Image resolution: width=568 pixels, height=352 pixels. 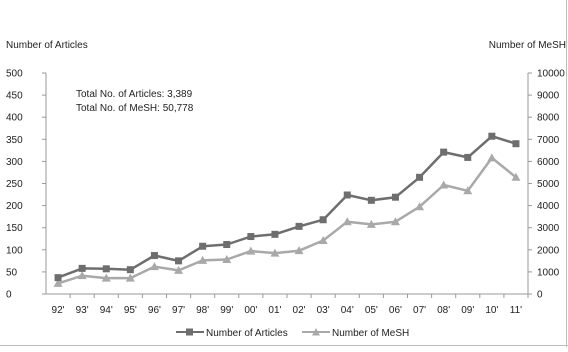 What do you see at coordinates (14, 250) in the screenshot?
I see `left-tick-label: 100` at bounding box center [14, 250].